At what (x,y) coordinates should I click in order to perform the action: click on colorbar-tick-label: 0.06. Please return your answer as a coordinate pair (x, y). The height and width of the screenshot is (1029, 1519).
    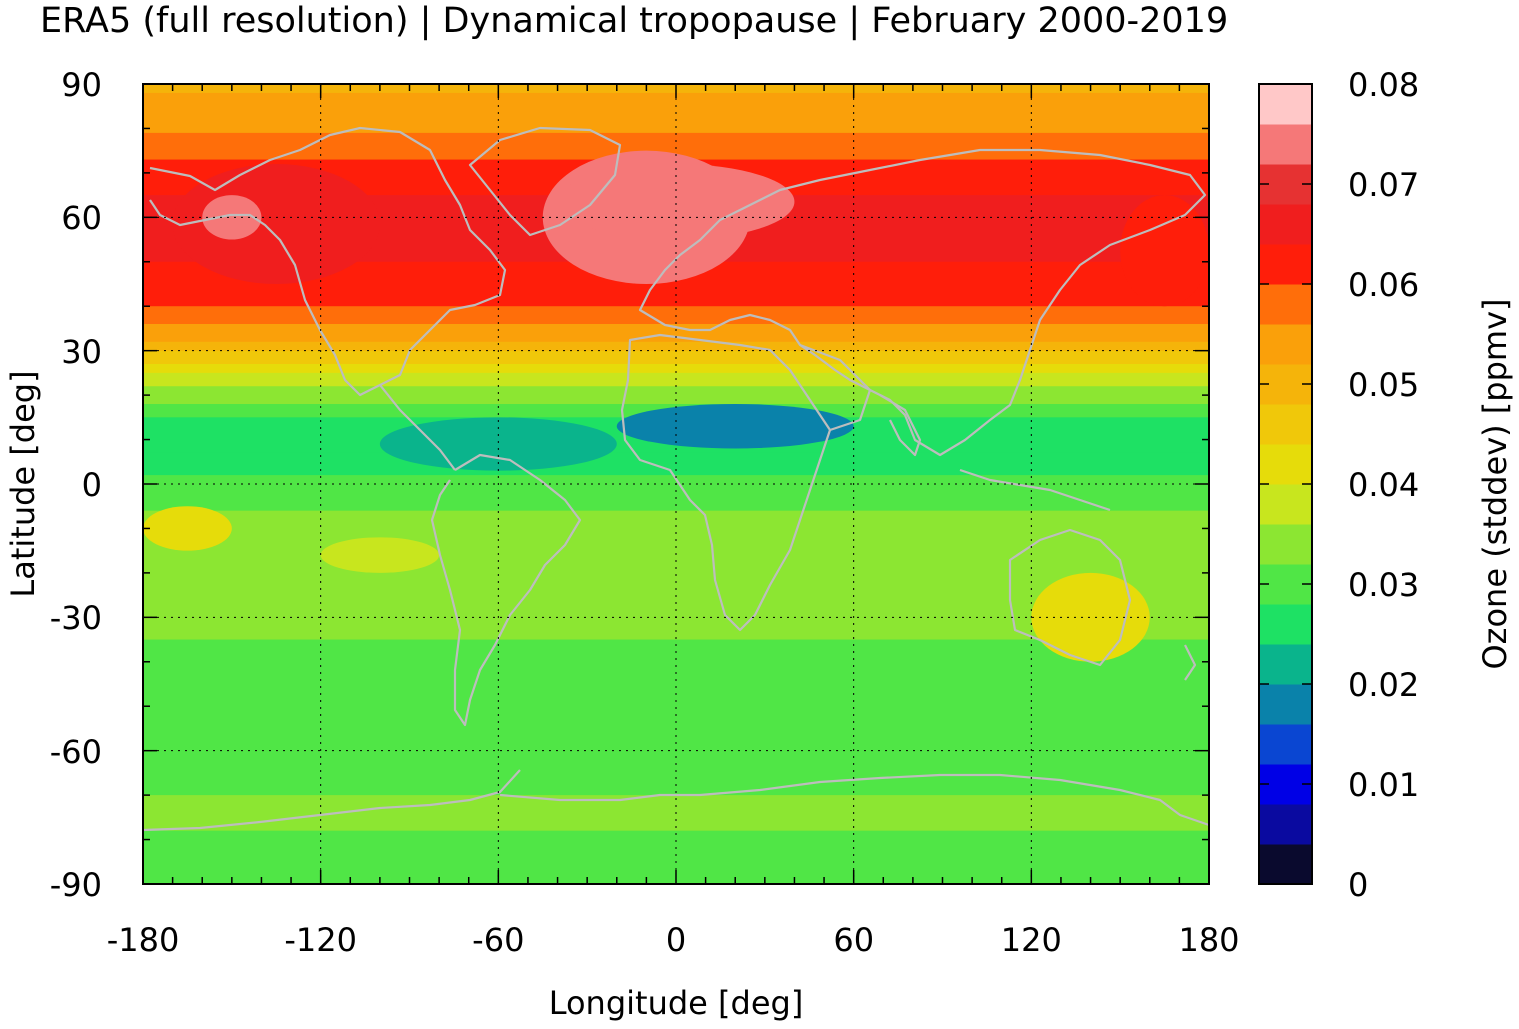
    Looking at the image, I should click on (1383, 285).